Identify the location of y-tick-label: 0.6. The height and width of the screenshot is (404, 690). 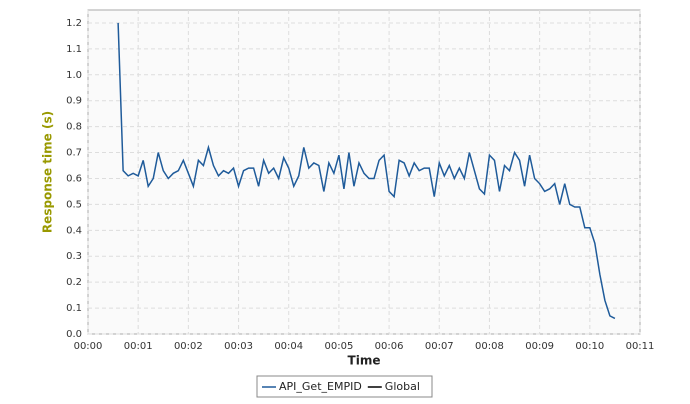
(74, 178).